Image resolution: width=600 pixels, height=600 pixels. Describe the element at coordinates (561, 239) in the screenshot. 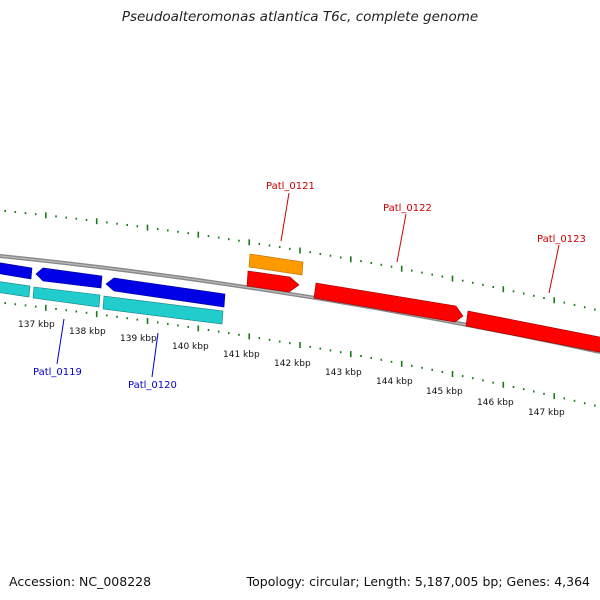

I see `gene-label-patl-0123: Patl_0123` at that location.